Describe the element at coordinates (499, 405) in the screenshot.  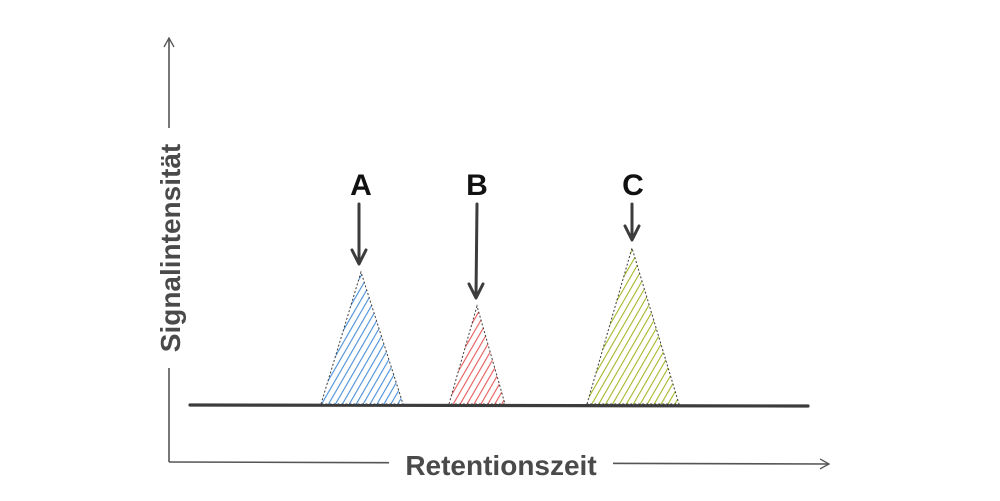
I see `baseline` at that location.